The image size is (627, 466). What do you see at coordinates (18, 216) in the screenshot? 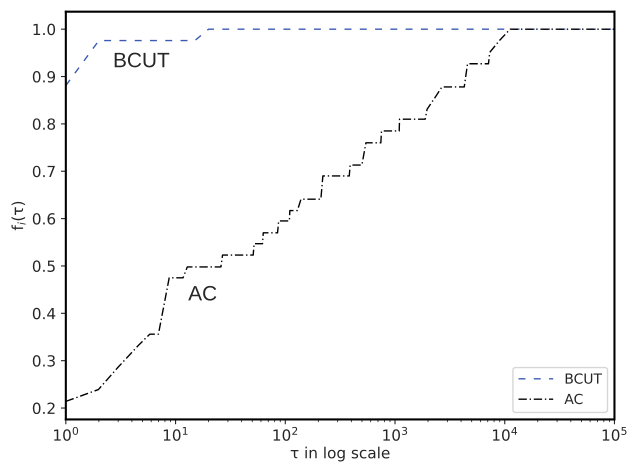
I see `y-axis-title: f$_{i}$(τ)` at bounding box center [18, 216].